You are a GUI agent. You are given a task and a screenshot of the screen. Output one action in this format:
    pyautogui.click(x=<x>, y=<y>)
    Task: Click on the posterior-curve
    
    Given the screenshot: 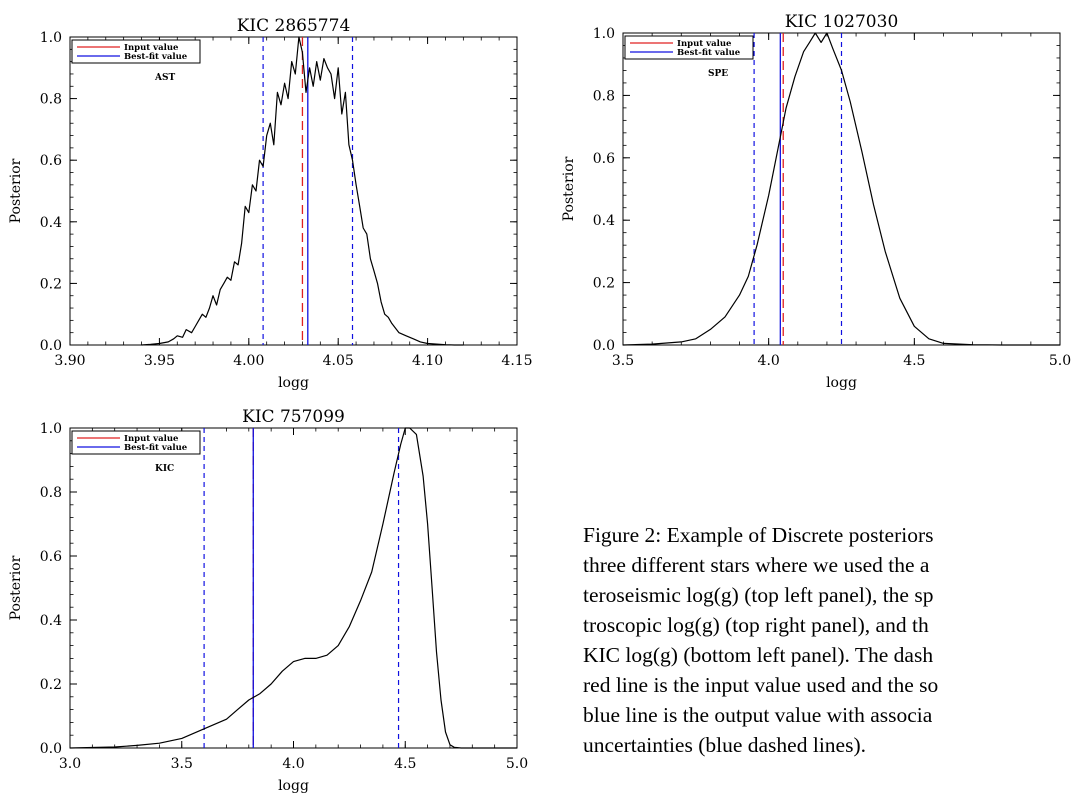 What is the action you would take?
    pyautogui.click(x=302, y=191)
    